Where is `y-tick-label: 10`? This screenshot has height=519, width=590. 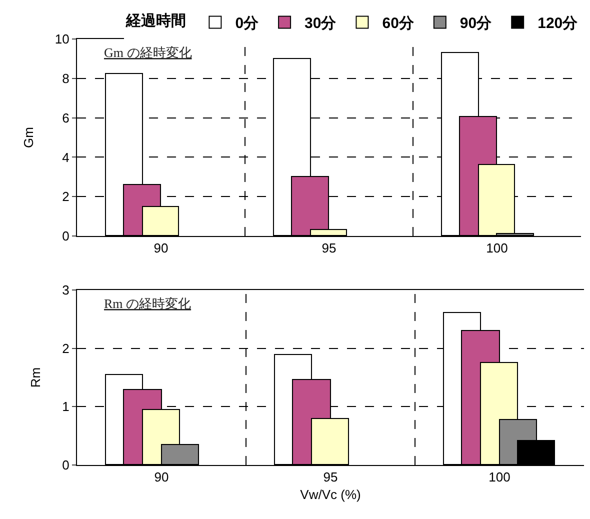
y-tick-label: 10 is located at coordinates (62, 39).